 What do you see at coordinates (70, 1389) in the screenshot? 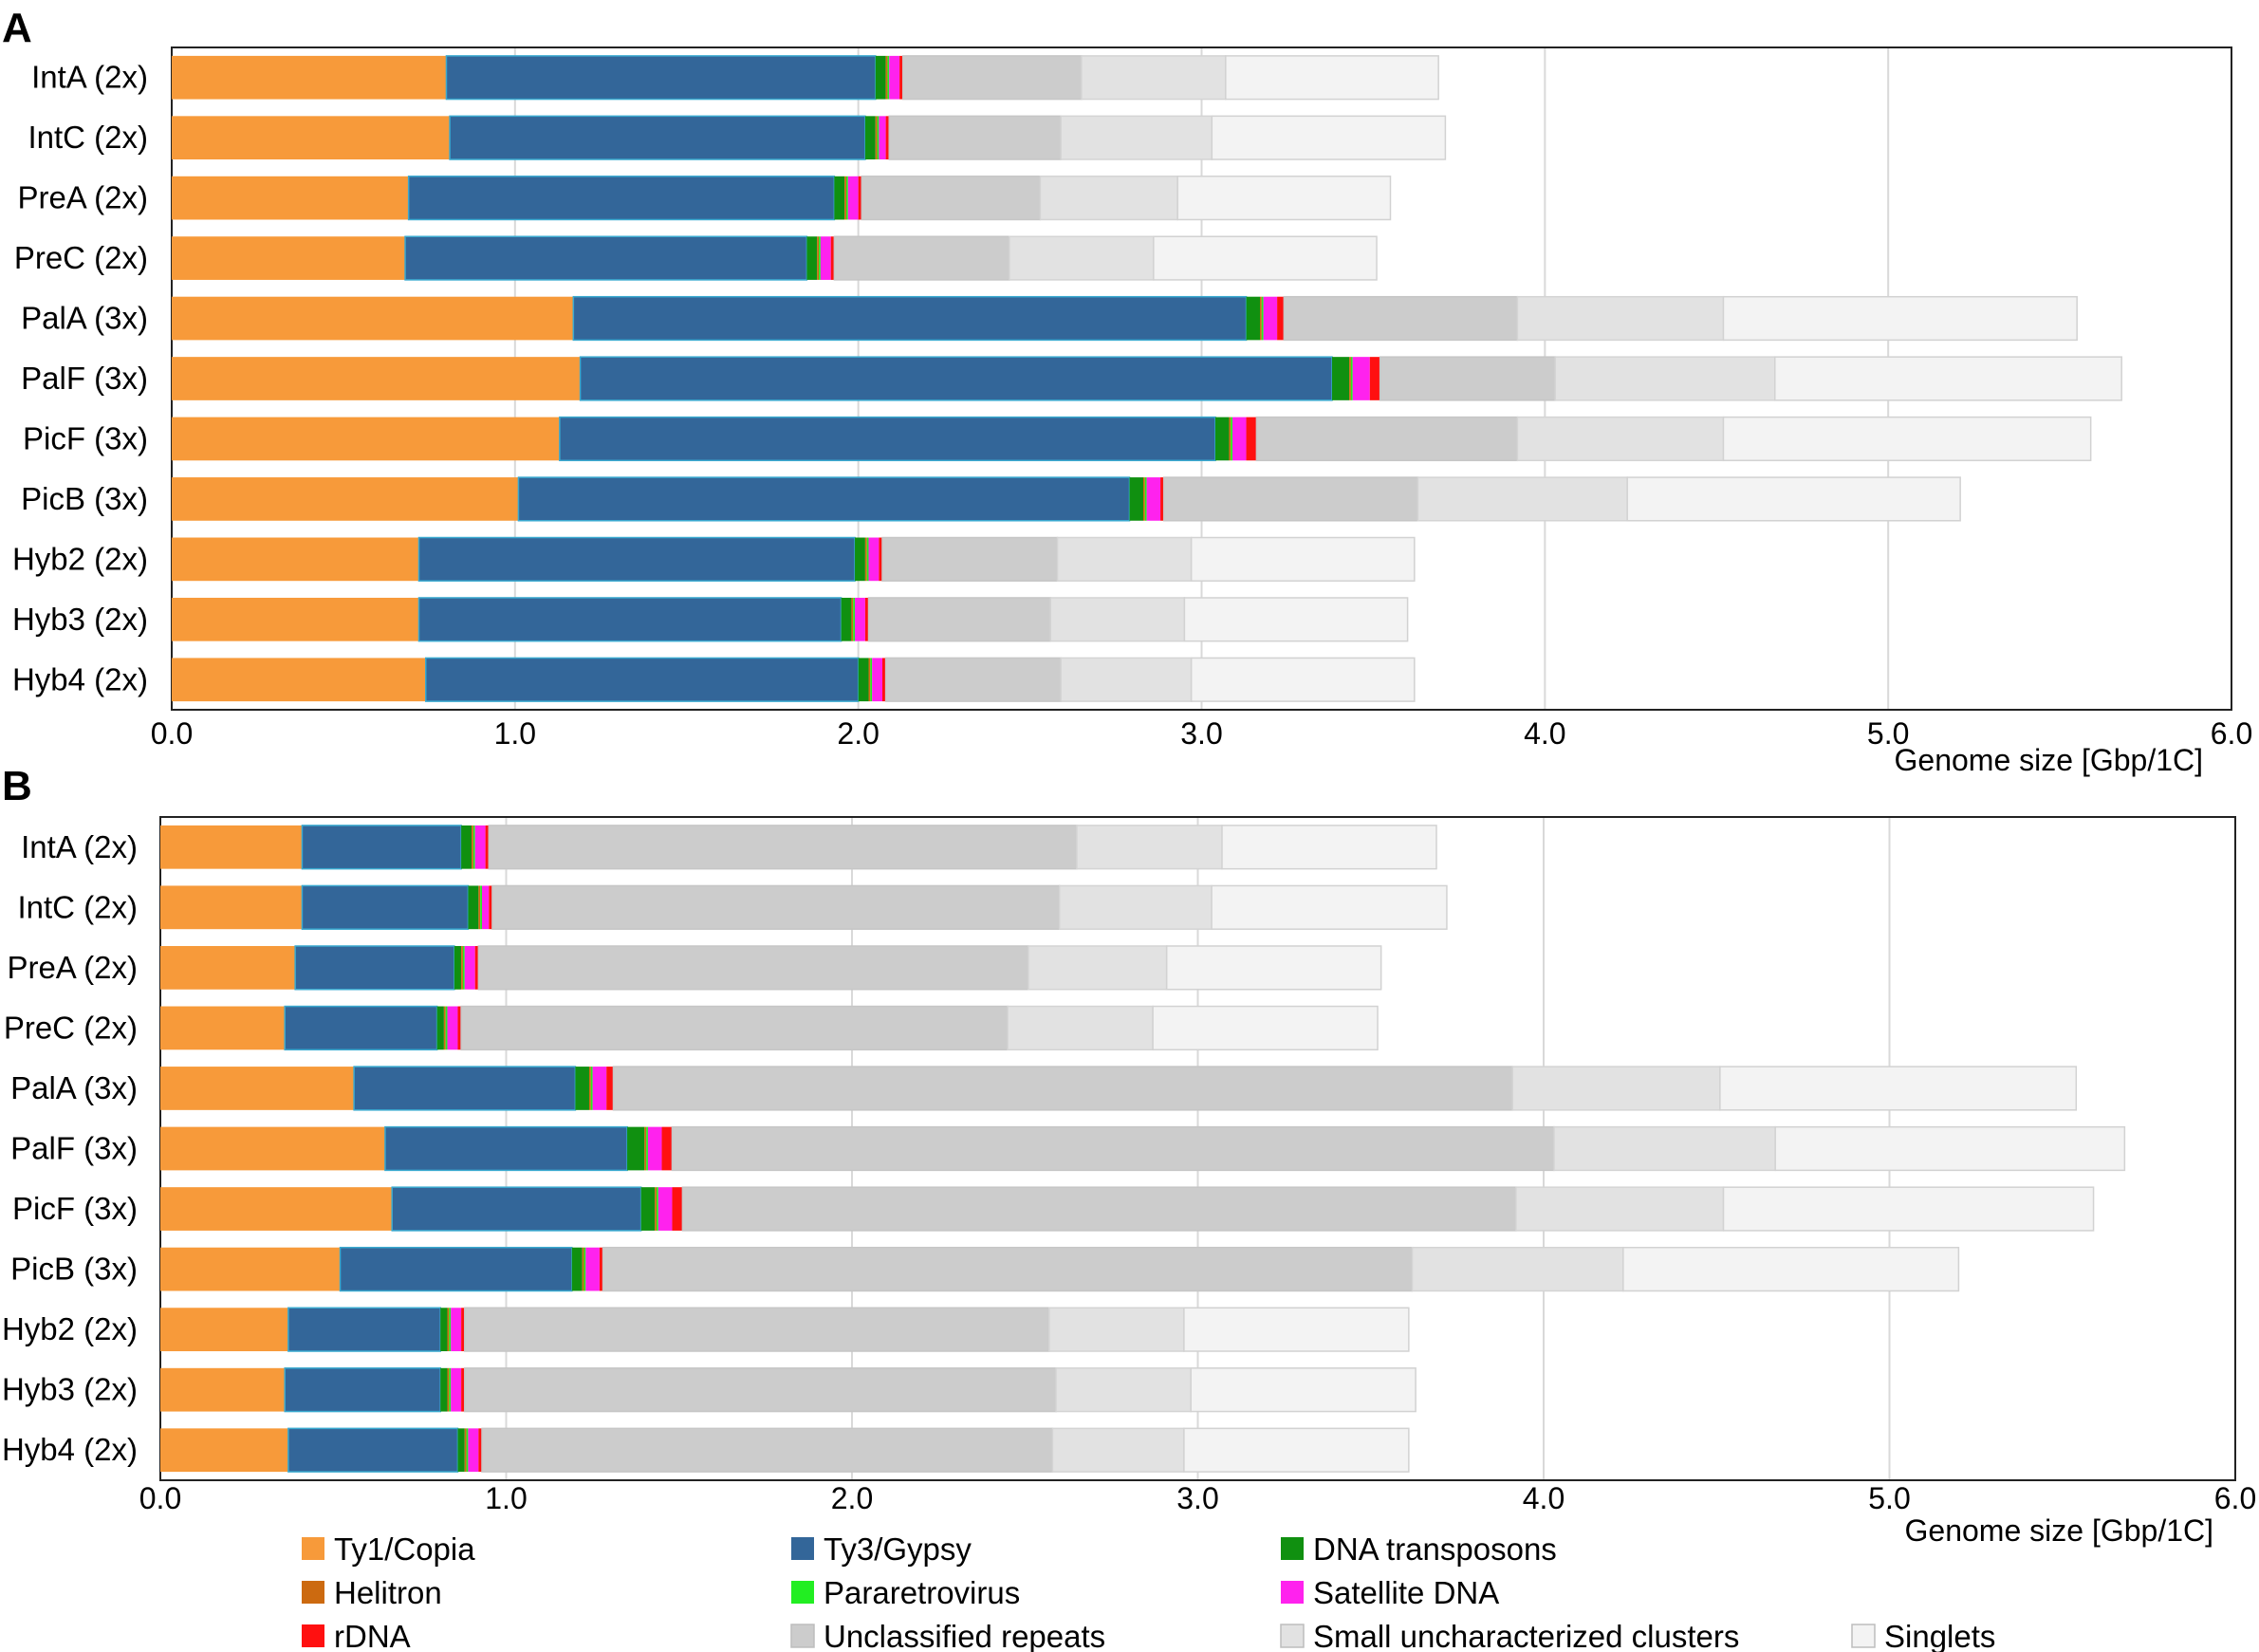
I see `category-label: Hyb3 (2x)` at bounding box center [70, 1389].